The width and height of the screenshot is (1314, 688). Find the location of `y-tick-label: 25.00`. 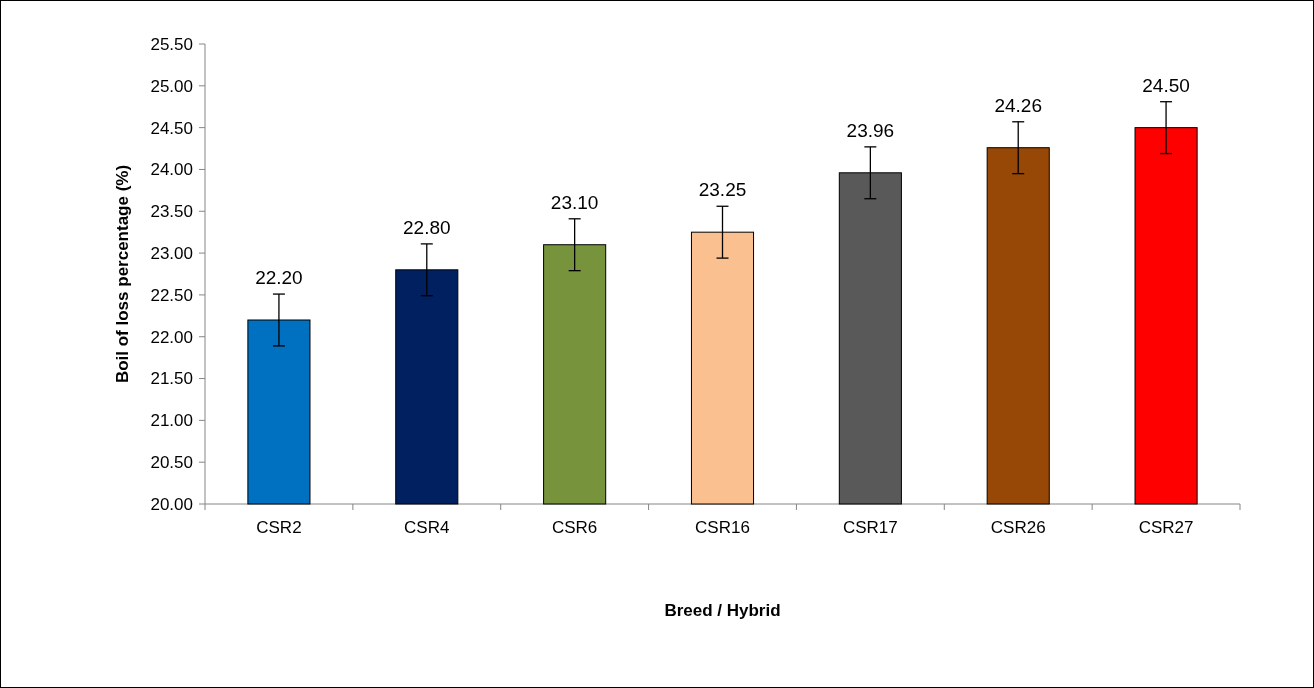

y-tick-label: 25.00 is located at coordinates (171, 86).